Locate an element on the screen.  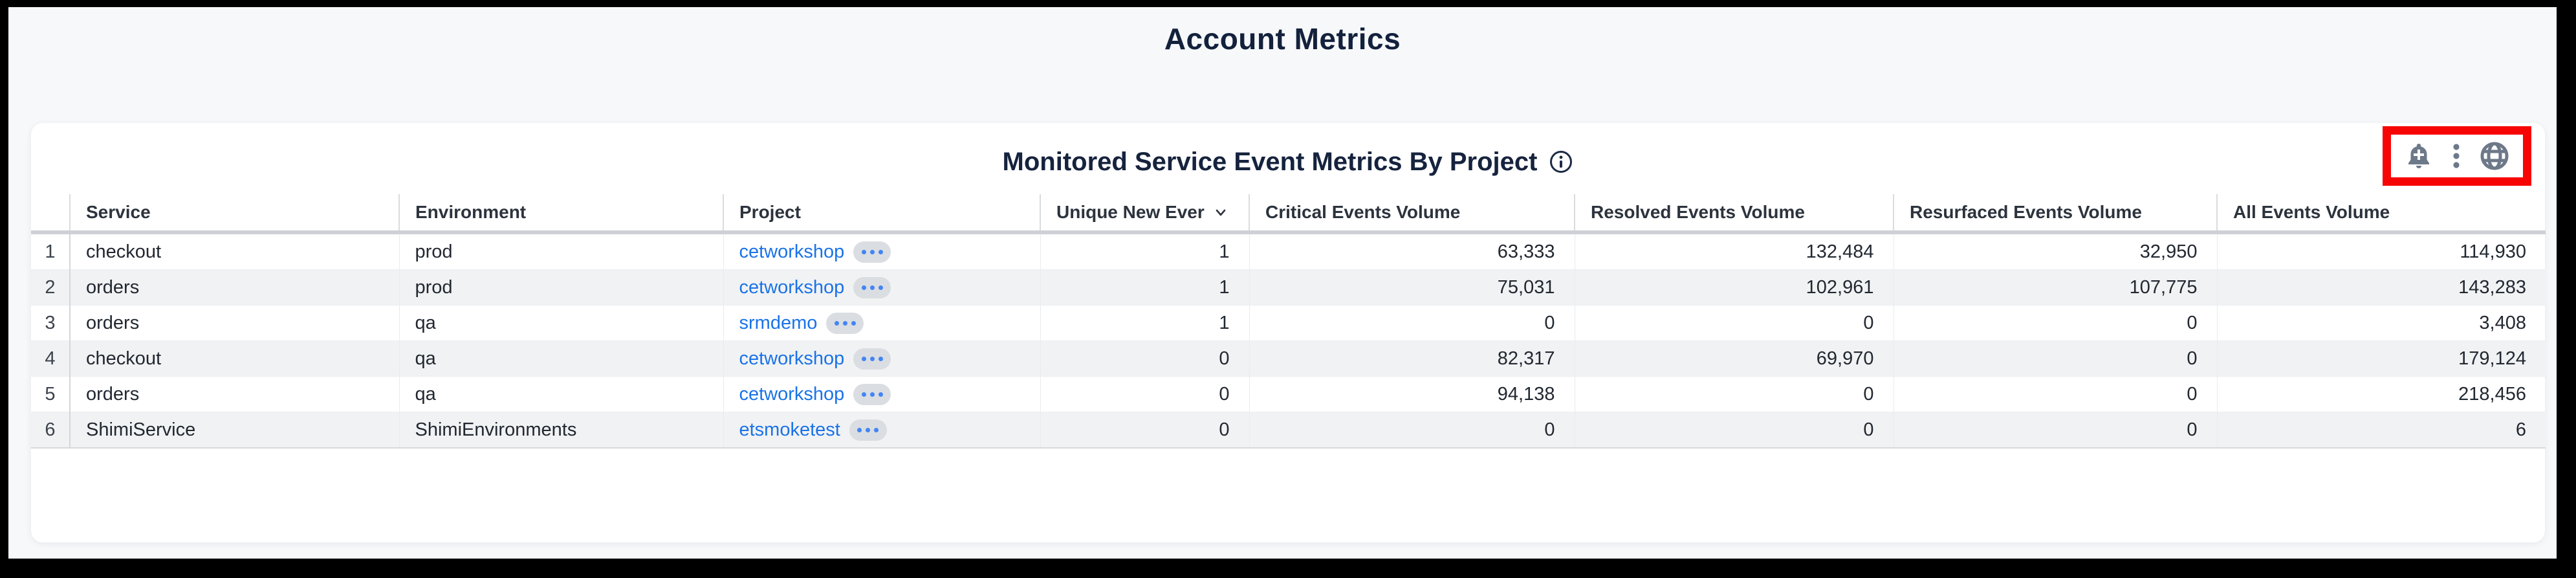
row-number: 6 is located at coordinates (50, 430).